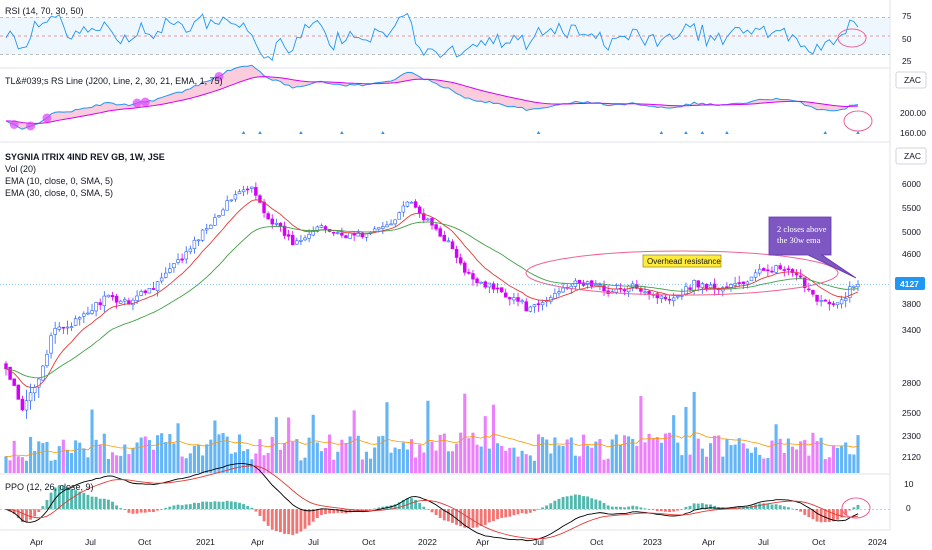 This screenshot has height=550, width=932. Describe the element at coordinates (684, 261) in the screenshot. I see `resistance-label: Overhead resistance` at that location.